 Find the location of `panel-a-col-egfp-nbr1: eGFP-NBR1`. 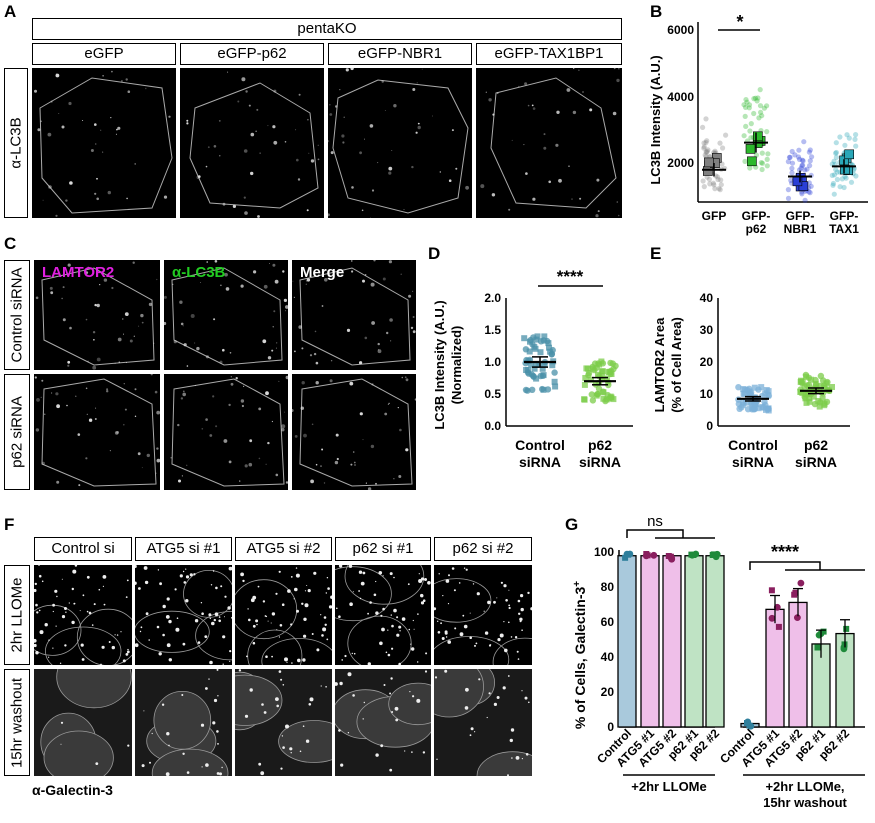

panel-a-col-egfp-nbr1: eGFP-NBR1 is located at coordinates (400, 54).